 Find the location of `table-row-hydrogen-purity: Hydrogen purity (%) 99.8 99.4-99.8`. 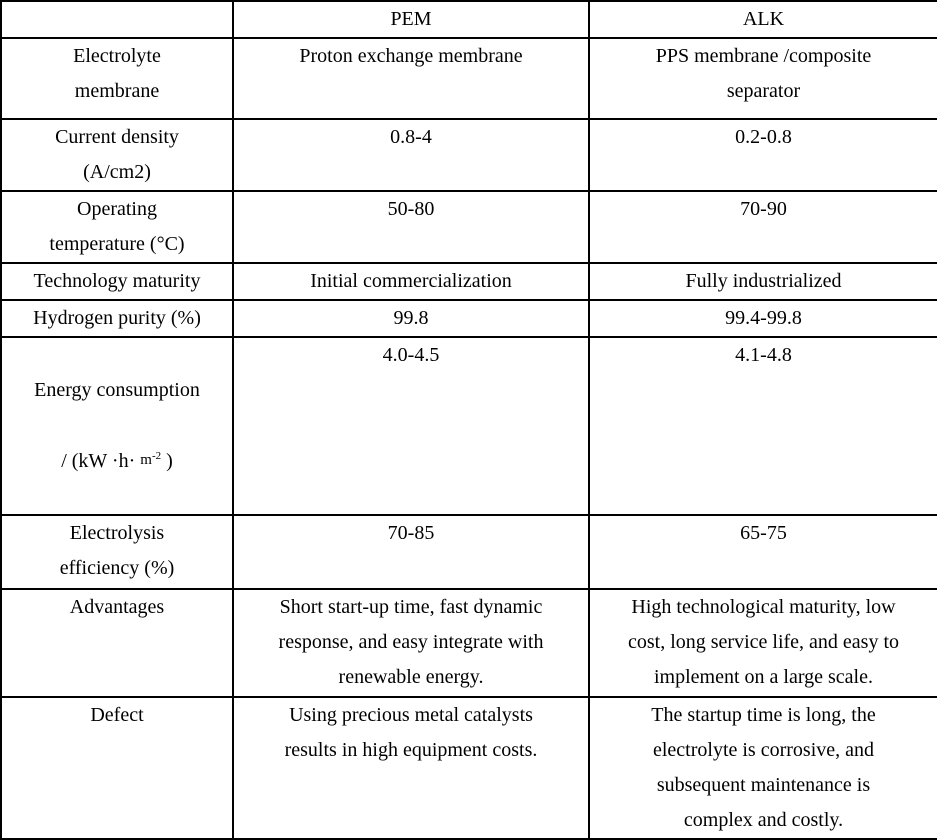

table-row-hydrogen-purity: Hydrogen purity (%) 99.8 99.4-99.8 is located at coordinates (468, 318).